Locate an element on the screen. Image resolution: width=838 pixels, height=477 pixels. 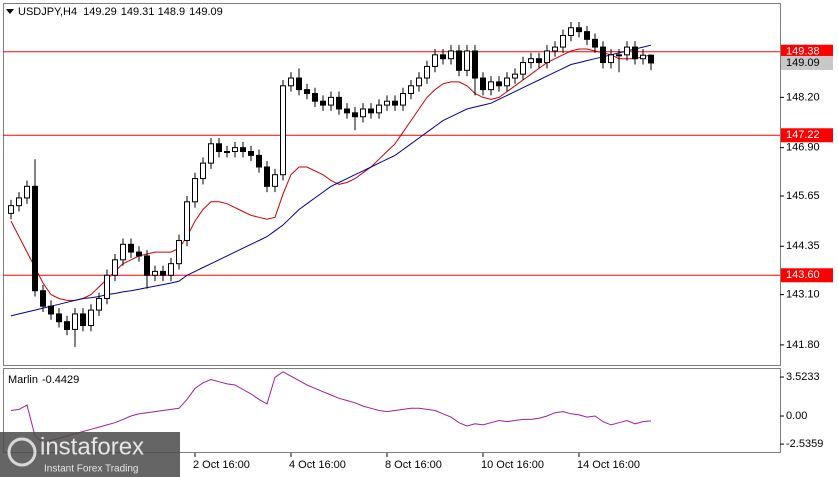
y-tick-label: 146.90 is located at coordinates (803, 148).